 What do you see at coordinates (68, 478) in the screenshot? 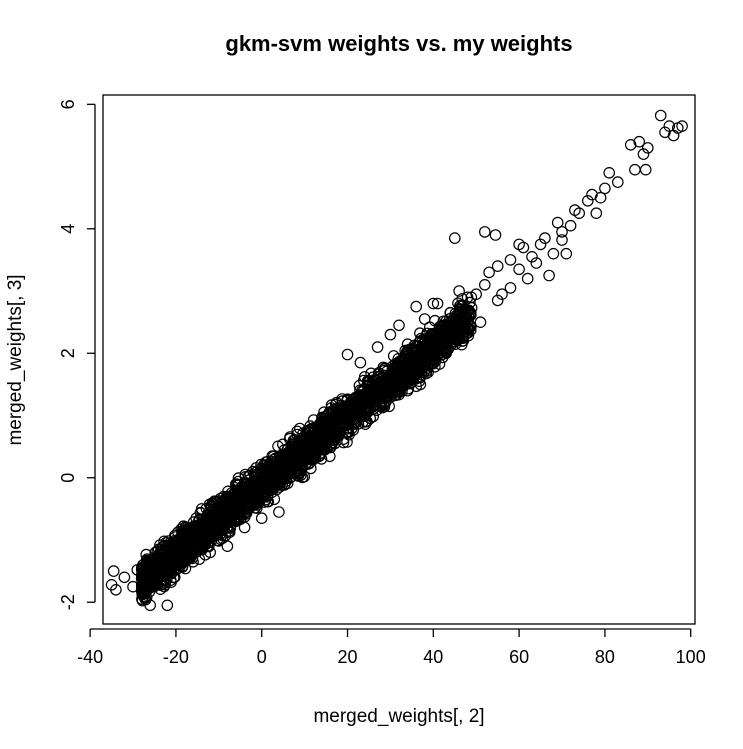
I see `y-tick-label: 0` at bounding box center [68, 478].